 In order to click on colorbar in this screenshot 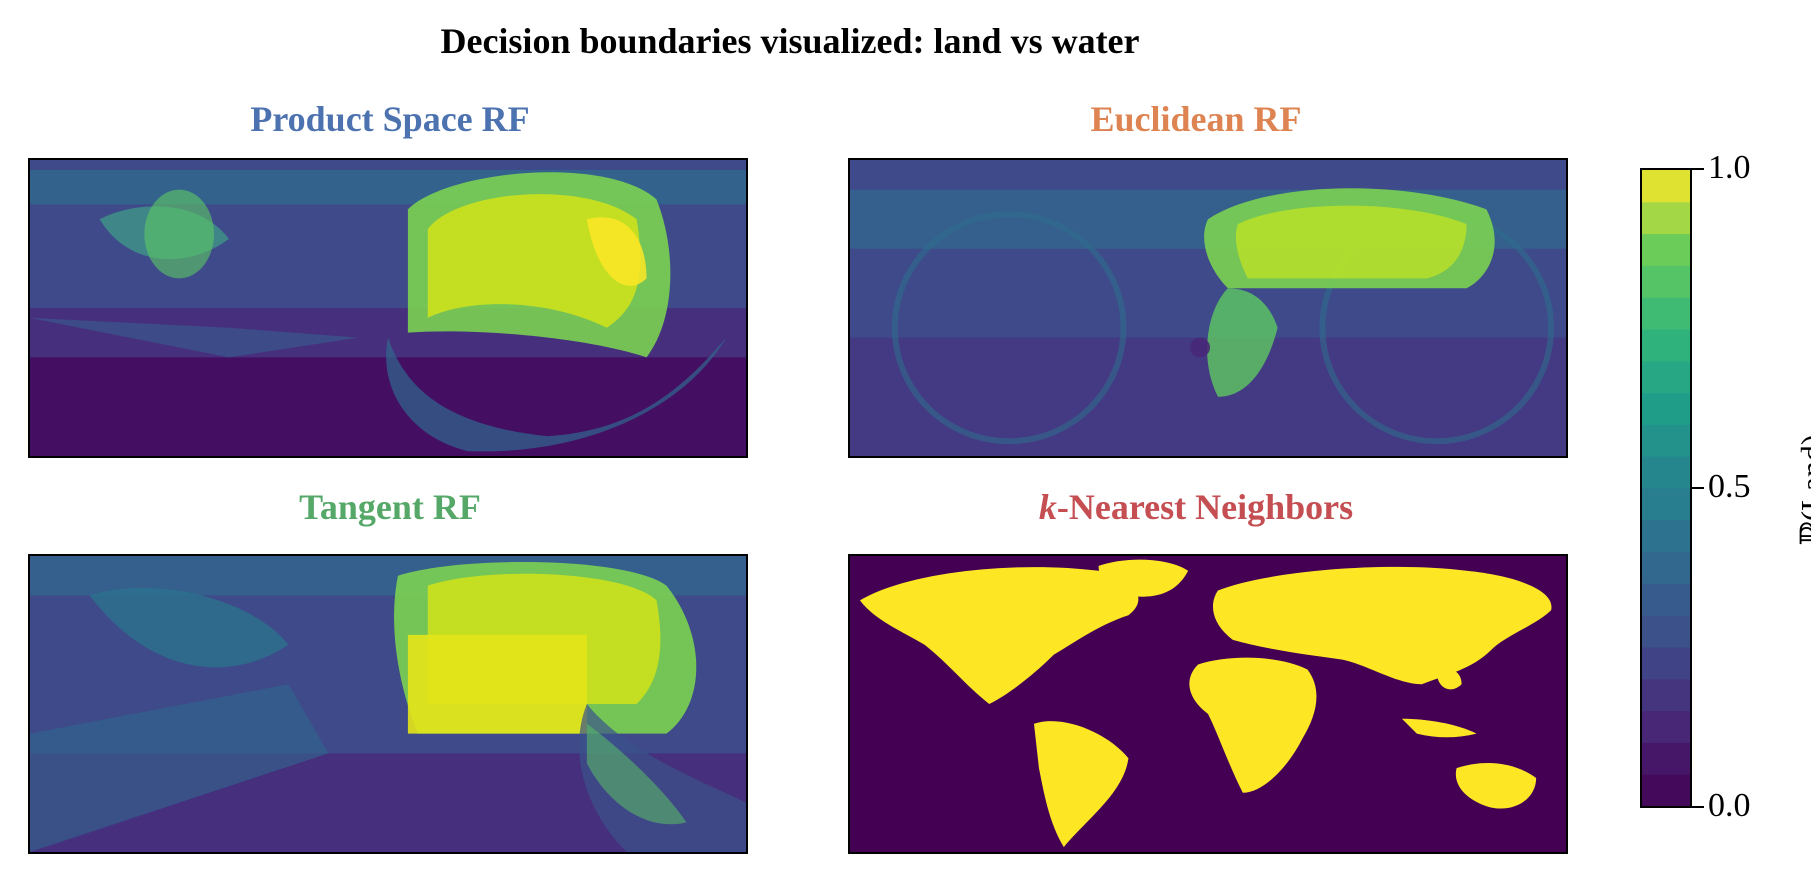, I will do `click(1666, 488)`.